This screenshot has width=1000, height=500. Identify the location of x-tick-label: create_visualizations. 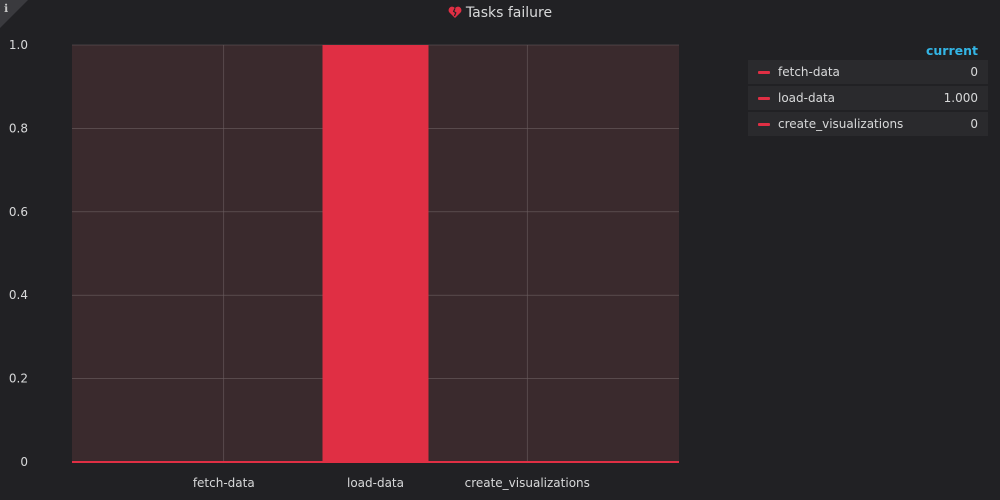
(527, 483).